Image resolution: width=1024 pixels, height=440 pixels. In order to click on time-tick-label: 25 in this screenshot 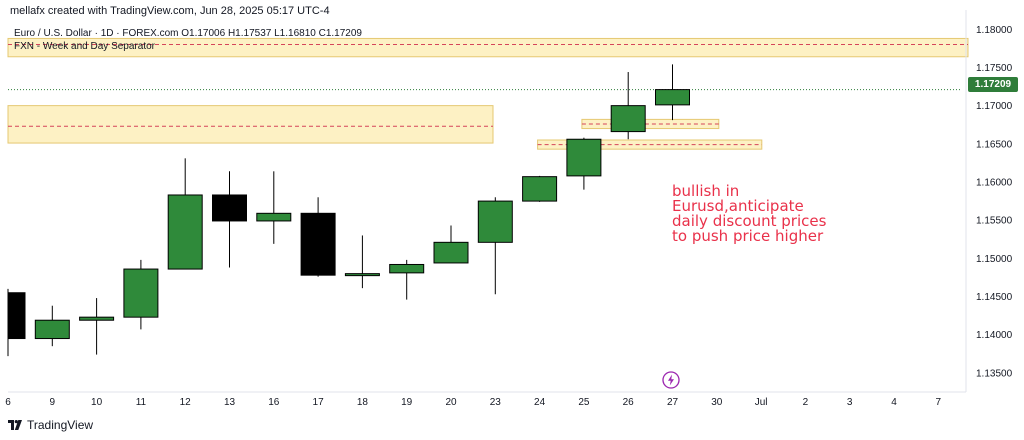, I will do `click(584, 402)`.